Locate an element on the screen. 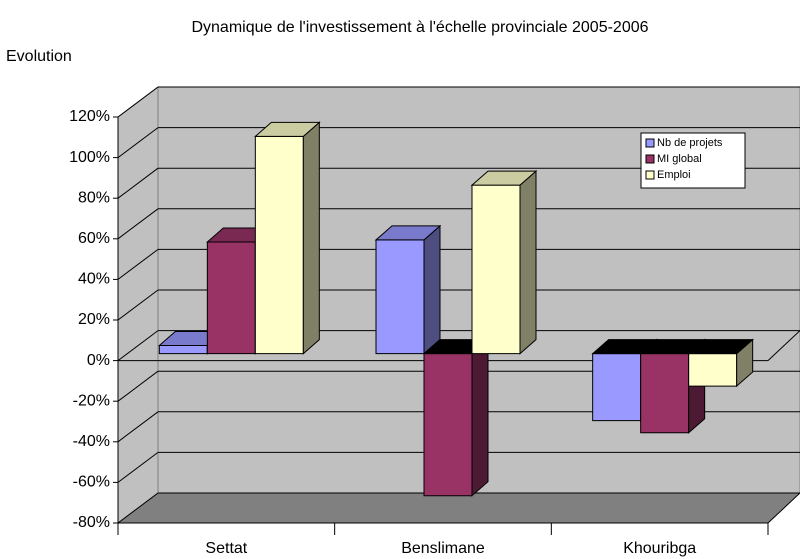 The width and height of the screenshot is (800, 559). grid-line is located at coordinates (456, 102).